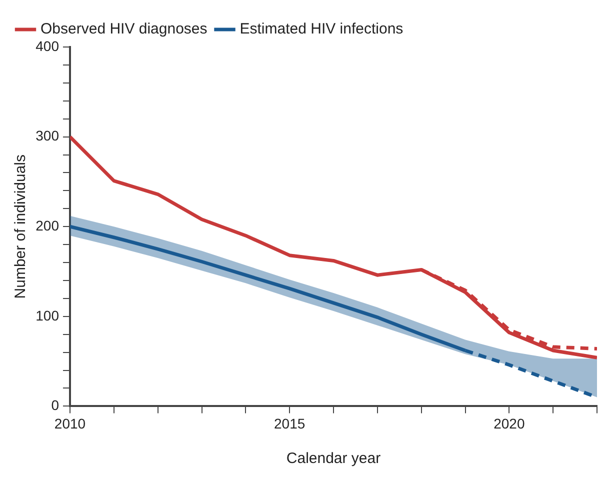 The width and height of the screenshot is (611, 480). I want to click on y-tick-label: 400, so click(48, 46).